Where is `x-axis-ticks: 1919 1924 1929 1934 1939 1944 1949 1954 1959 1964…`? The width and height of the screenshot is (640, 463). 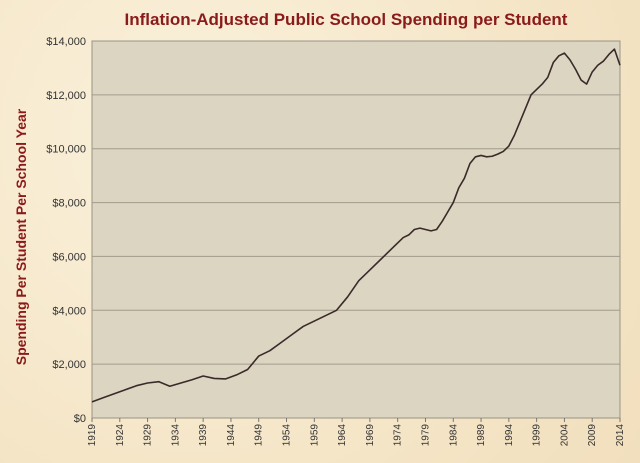
x-axis-ticks: 1919 1924 1929 1934 1939 1944 1949 1954 1959 1964… is located at coordinates (356, 432).